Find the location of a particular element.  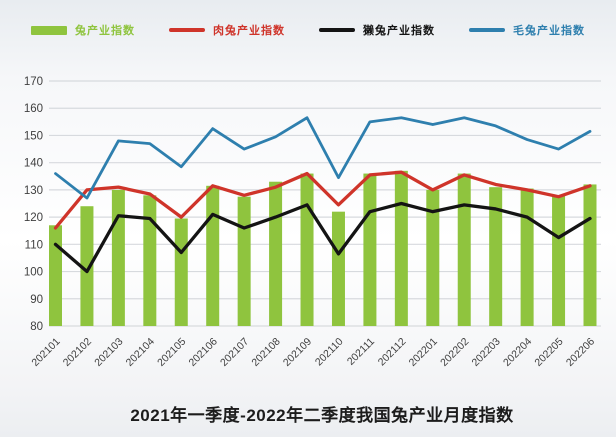

y-axis-tick-label: 130 is located at coordinates (33, 191).